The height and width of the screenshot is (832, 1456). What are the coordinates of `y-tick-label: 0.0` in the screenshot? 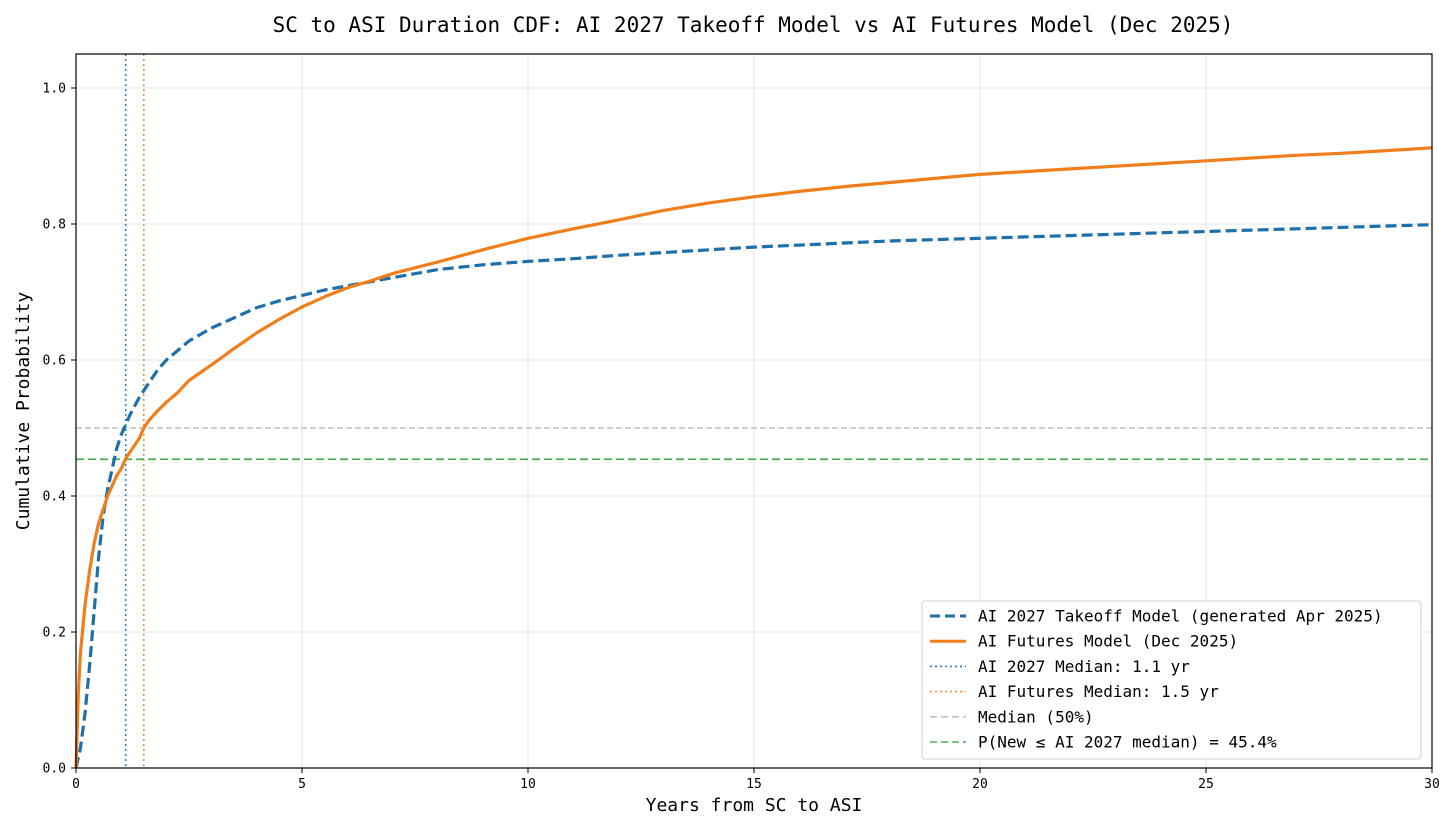 It's located at (54, 769).